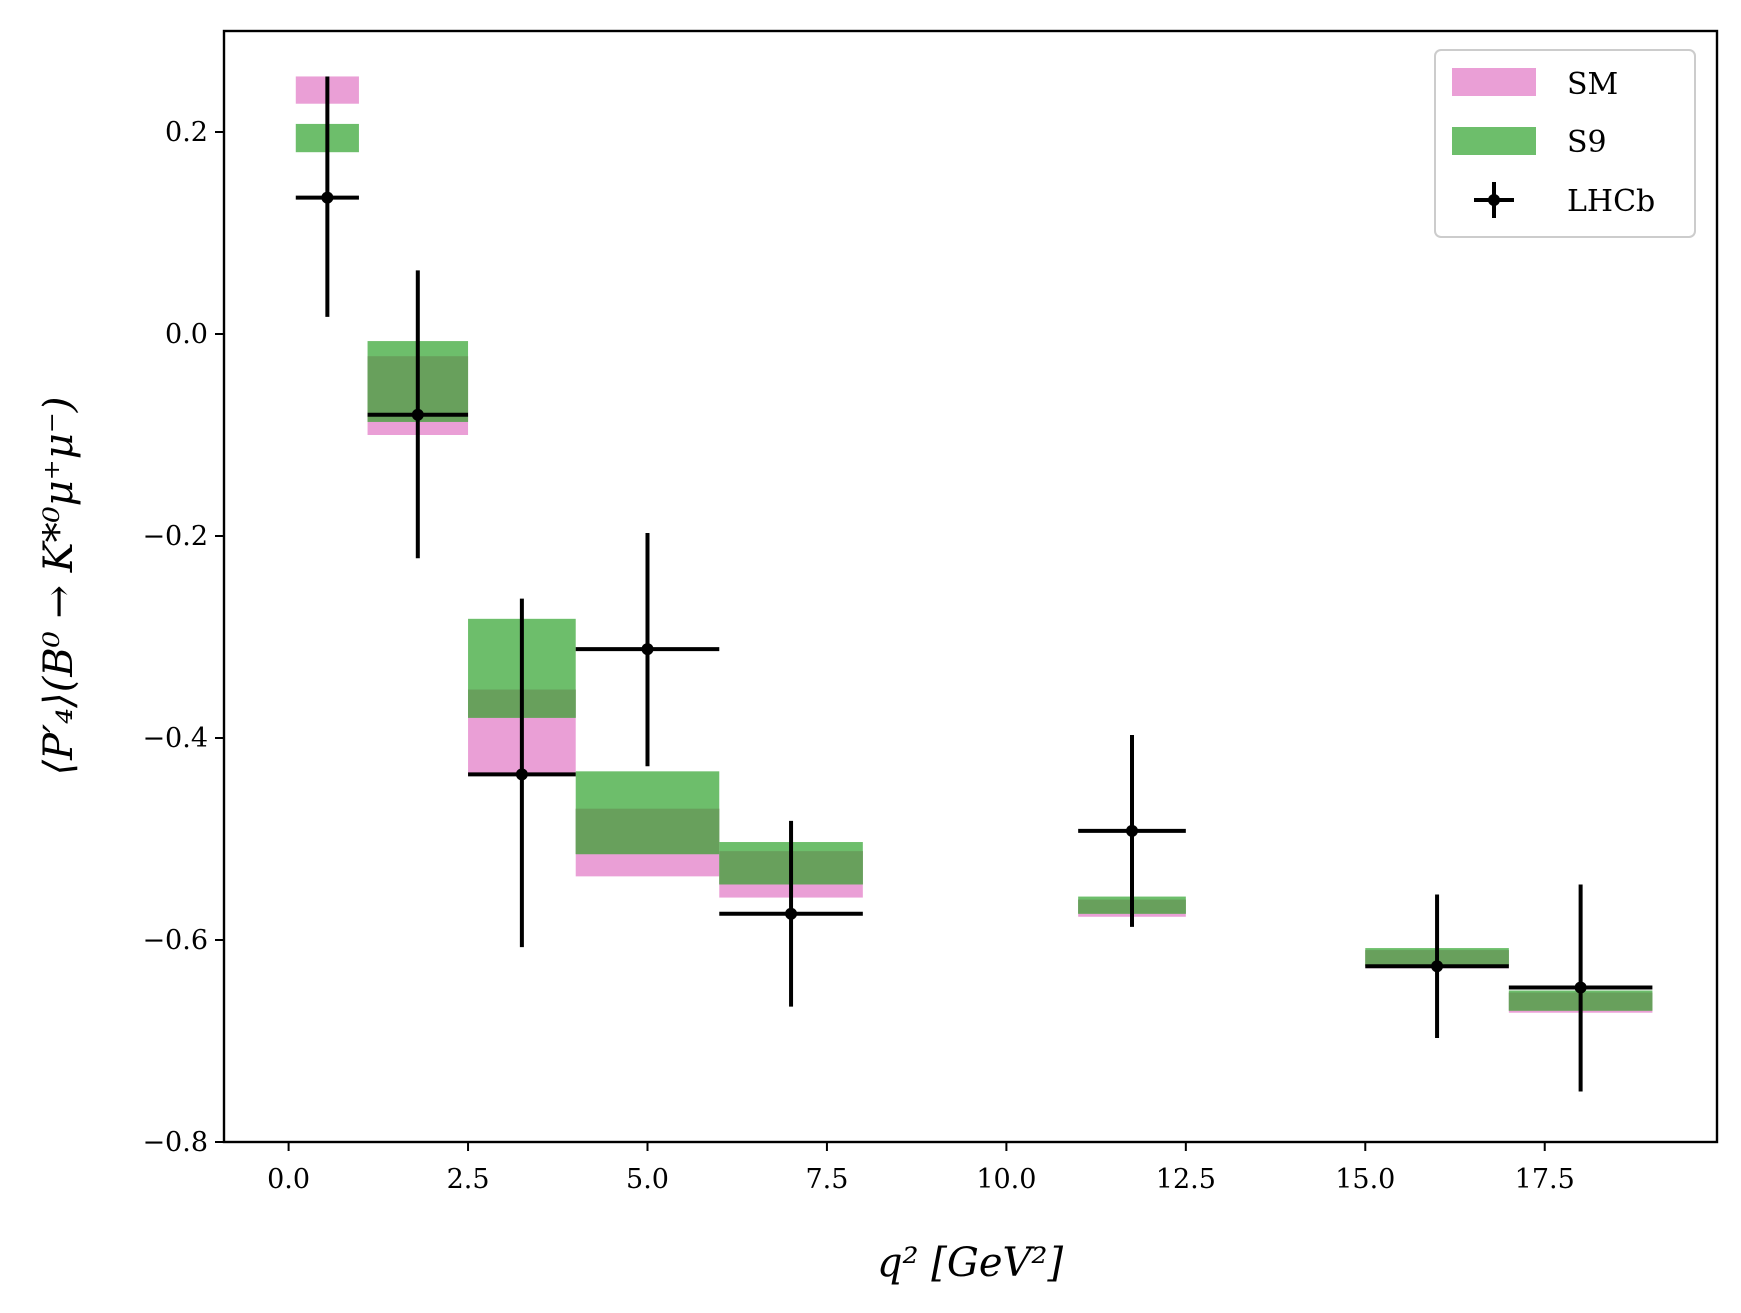 The height and width of the screenshot is (1313, 1741). Describe the element at coordinates (1006, 1179) in the screenshot. I see `x-tick-label-4: 10.0` at that location.